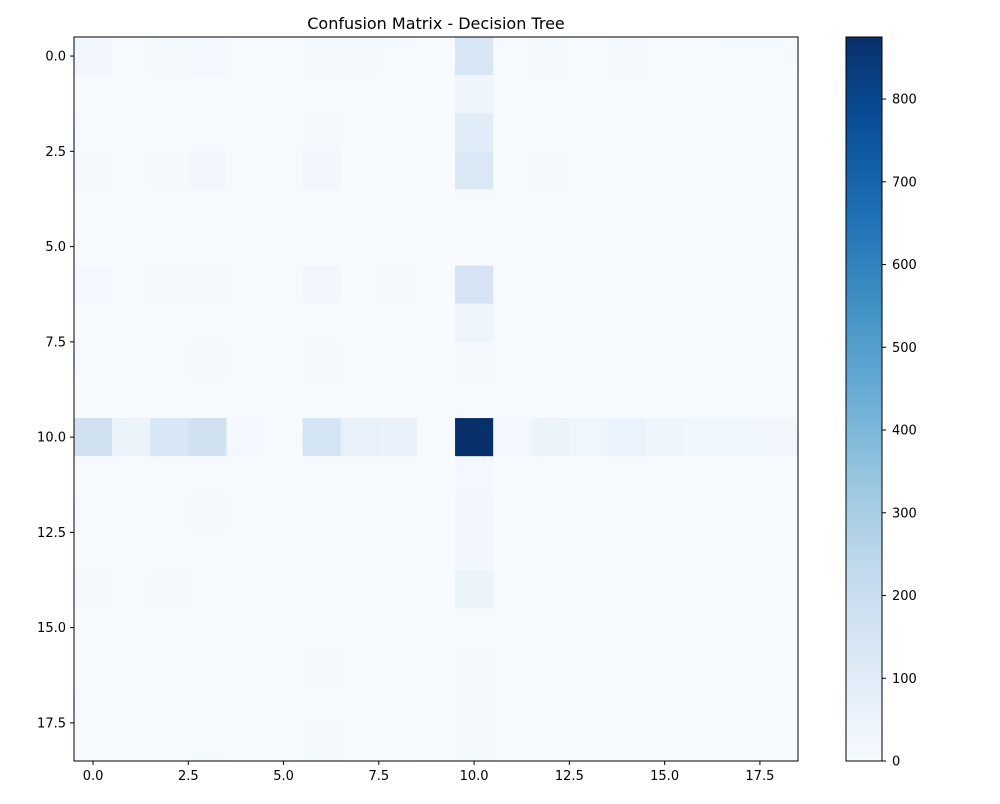  Describe the element at coordinates (904, 348) in the screenshot. I see `colorbar-tick-label: 500` at that location.